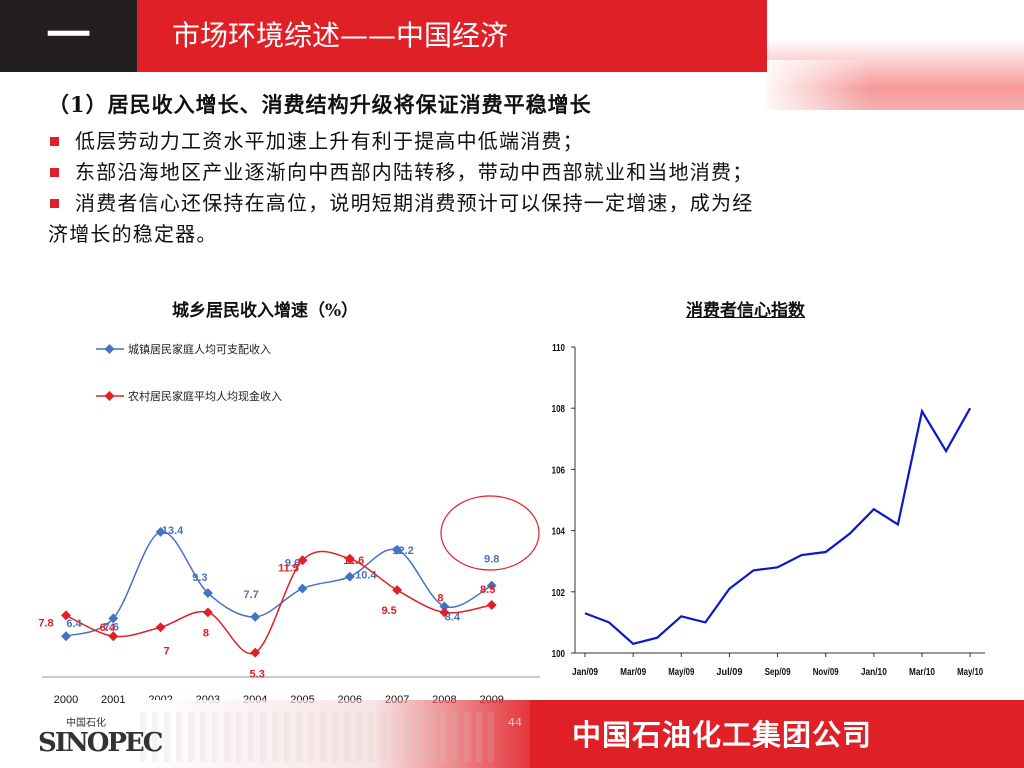  What do you see at coordinates (133, 234) in the screenshot?
I see `bullet-text-continued: 济增长的稳定器。` at bounding box center [133, 234].